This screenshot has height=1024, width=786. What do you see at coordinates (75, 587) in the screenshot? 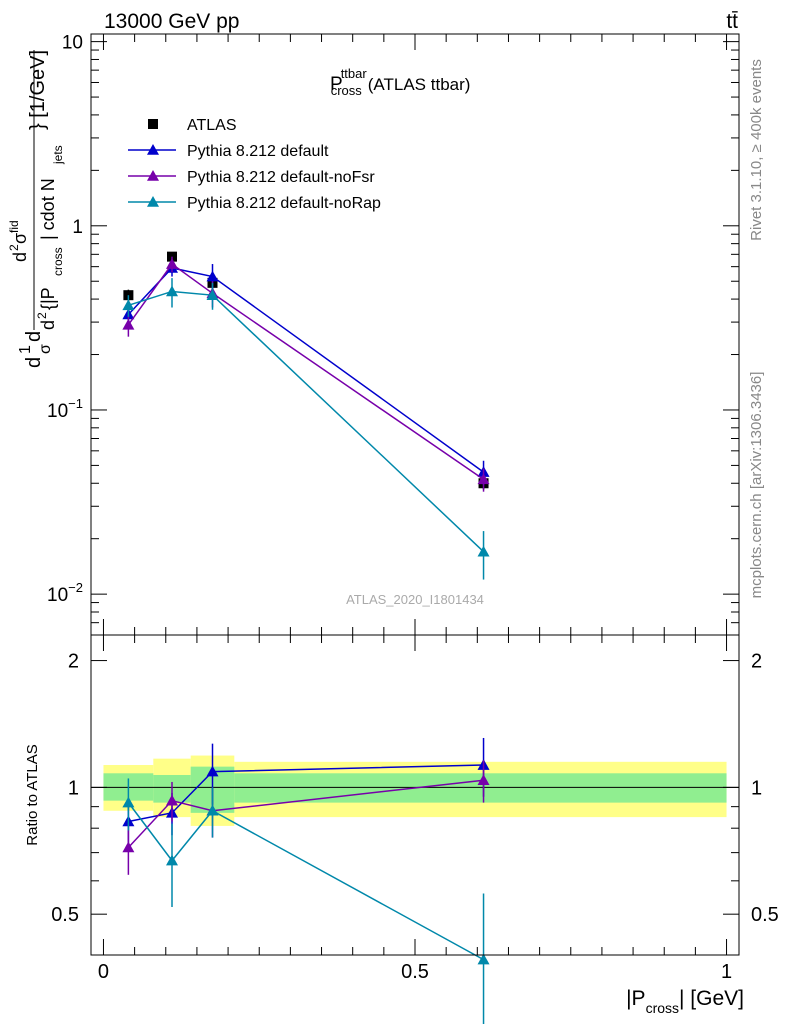
I see `tick-exponent: −2` at bounding box center [75, 587].